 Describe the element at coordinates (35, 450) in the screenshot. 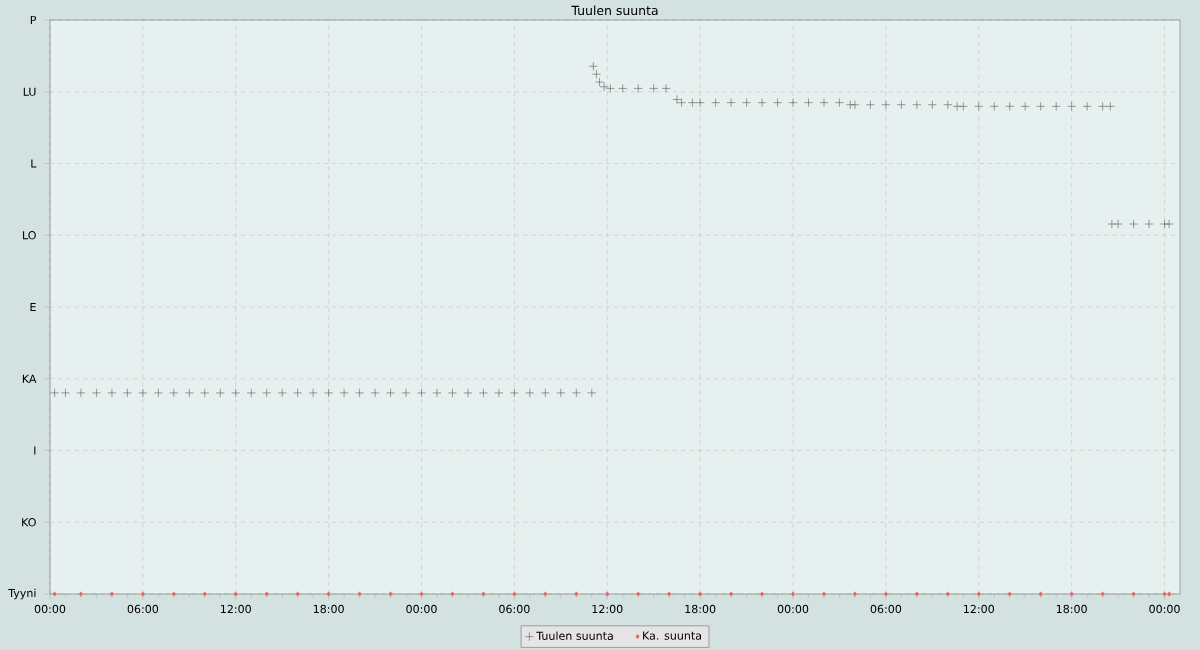

I see `category-label: I` at that location.